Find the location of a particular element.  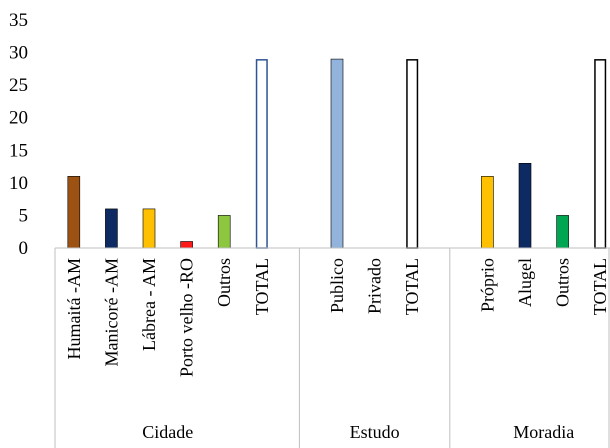

category-label: Alugel is located at coordinates (525, 282).